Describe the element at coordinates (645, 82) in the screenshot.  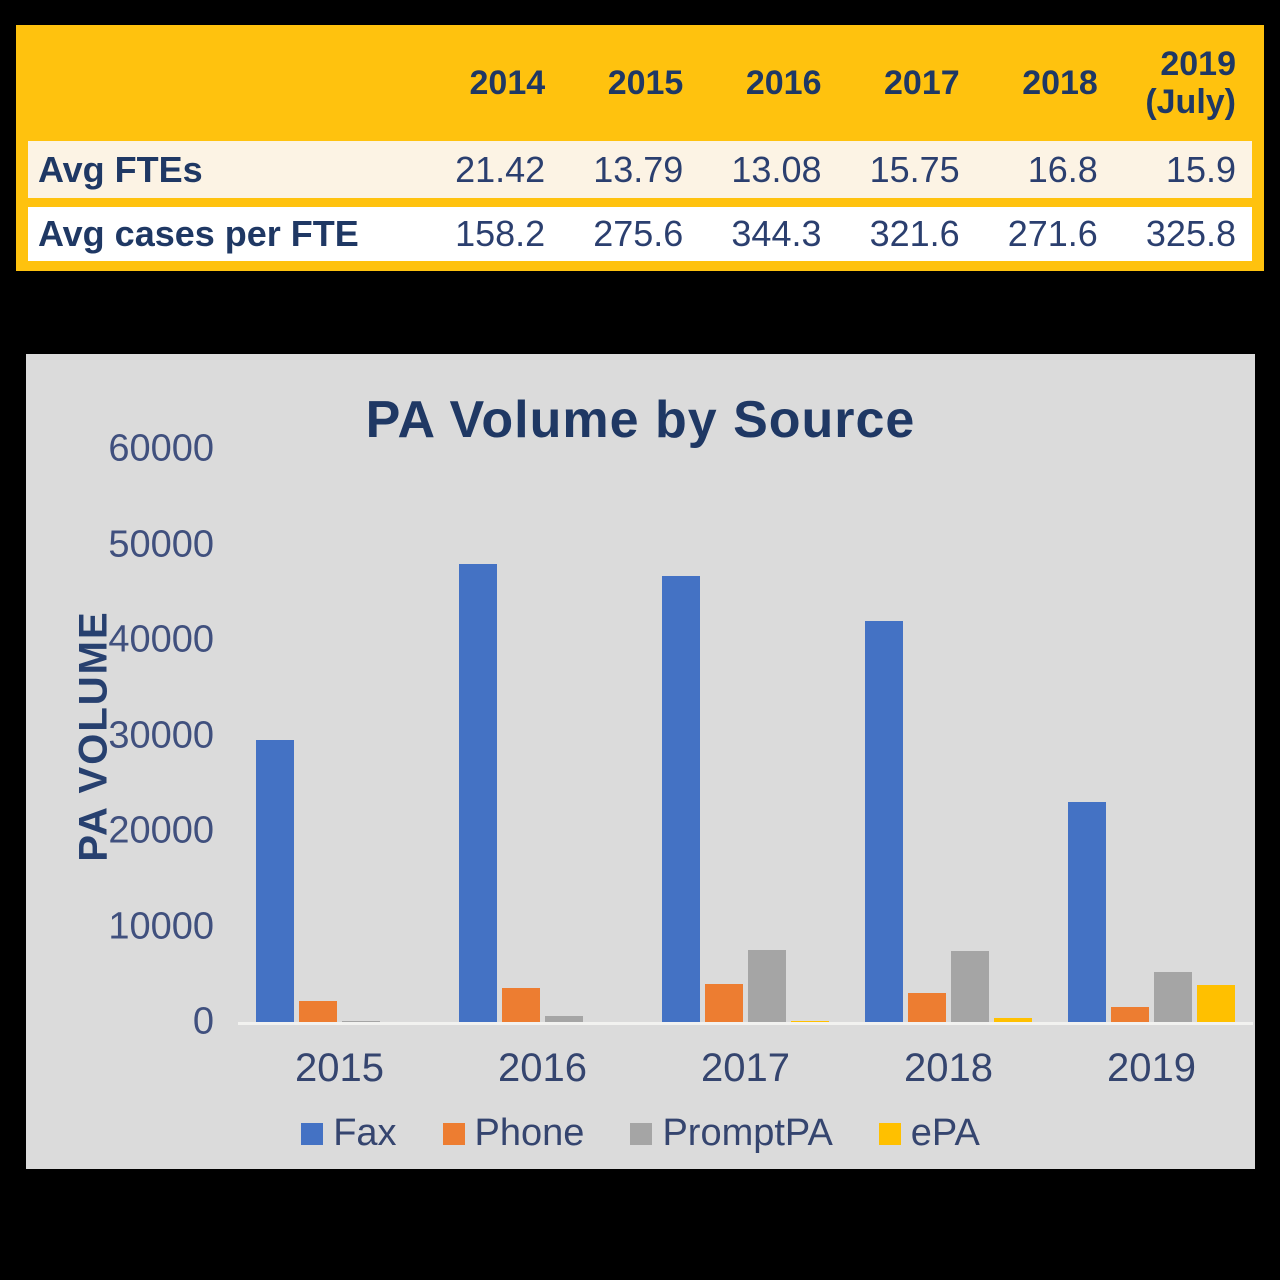
I see `year-header-cell: 2015` at that location.